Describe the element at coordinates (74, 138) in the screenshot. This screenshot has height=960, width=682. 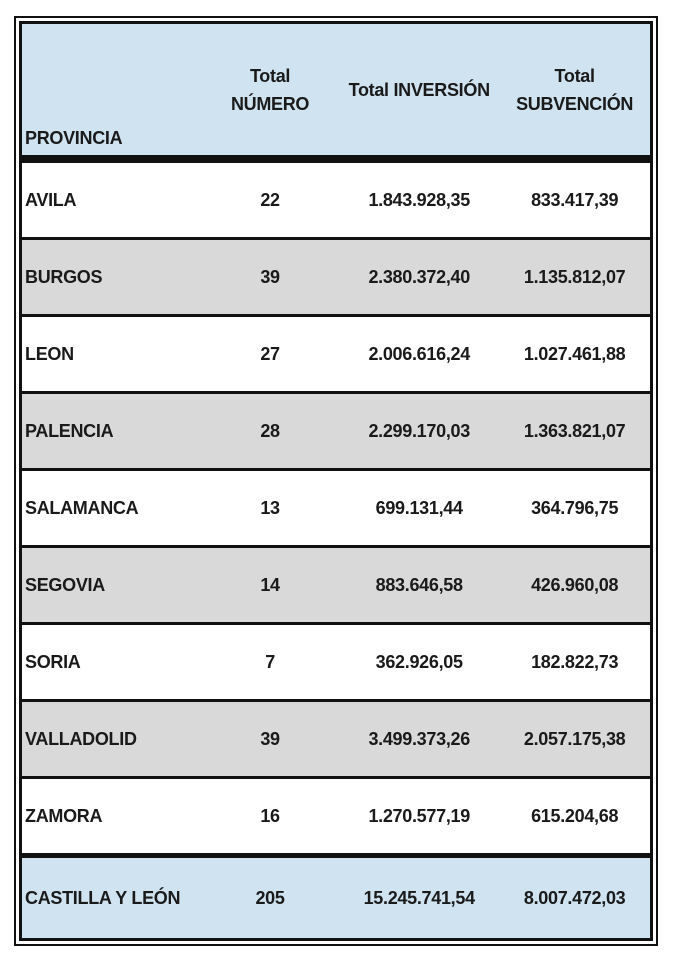
I see `header-provincia: PROVINCIA` at that location.